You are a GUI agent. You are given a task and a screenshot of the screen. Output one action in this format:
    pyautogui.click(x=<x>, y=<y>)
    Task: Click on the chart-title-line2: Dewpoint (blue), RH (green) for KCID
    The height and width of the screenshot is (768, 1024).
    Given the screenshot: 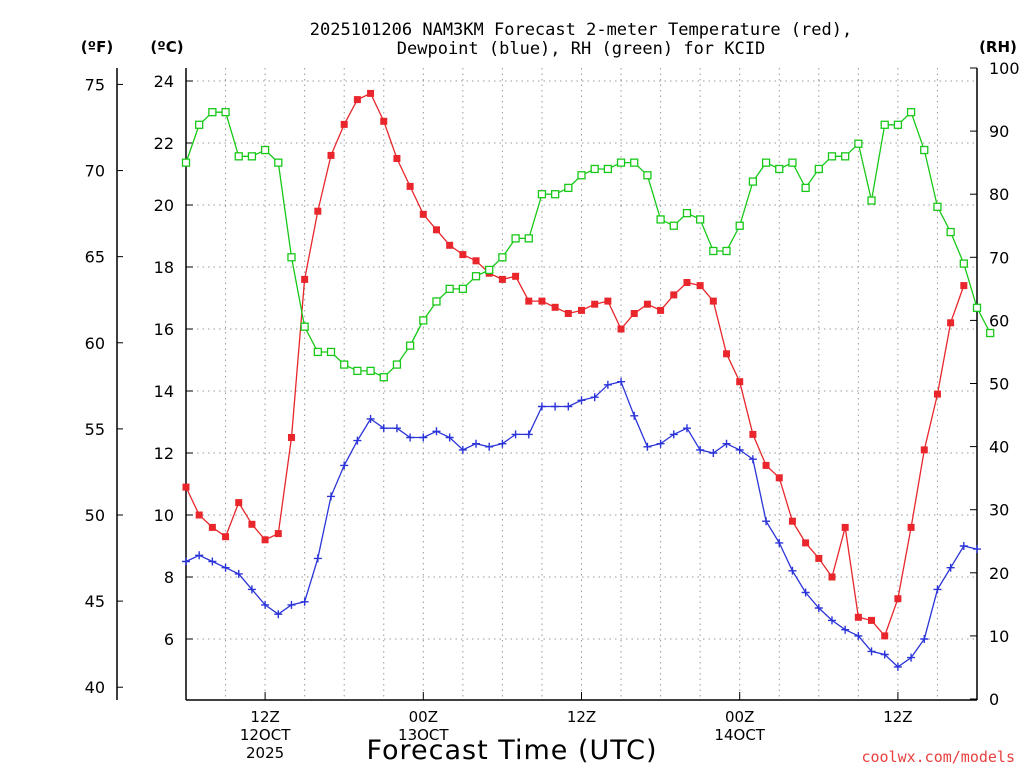 What is the action you would take?
    pyautogui.click(x=581, y=49)
    